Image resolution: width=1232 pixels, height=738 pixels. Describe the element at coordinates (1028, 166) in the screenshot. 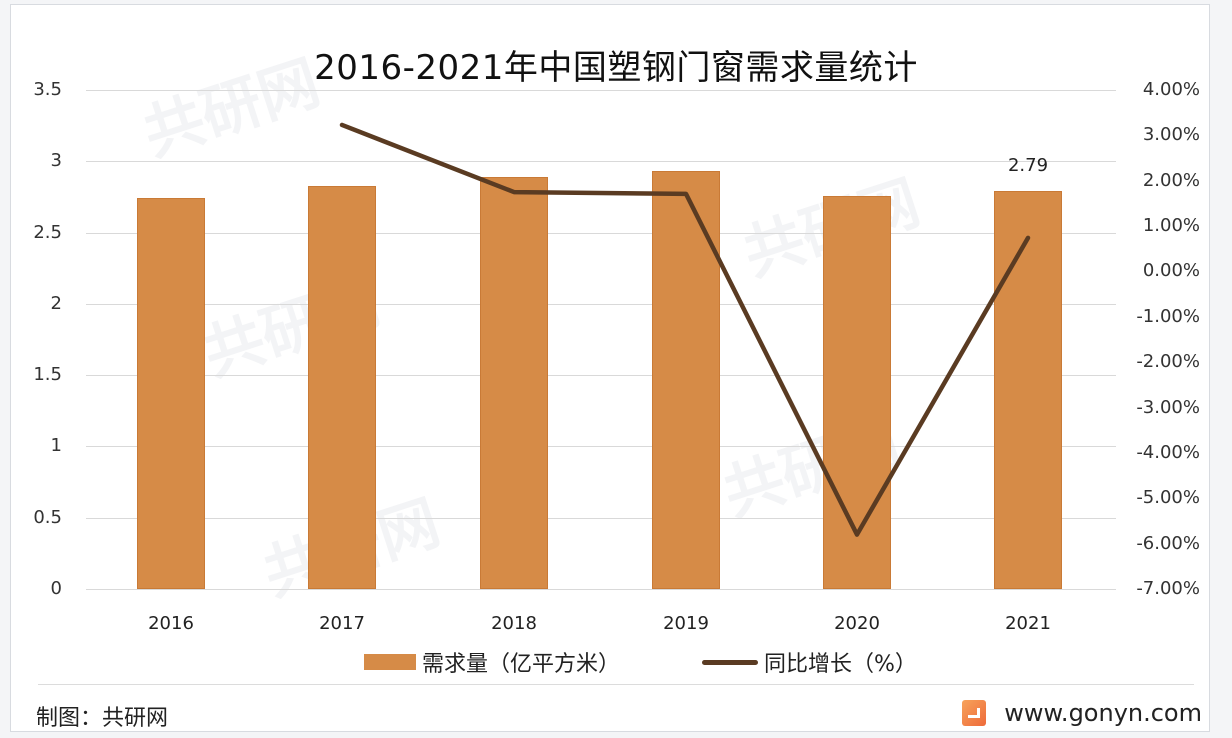

I see `data-label-2021: 2.79` at that location.